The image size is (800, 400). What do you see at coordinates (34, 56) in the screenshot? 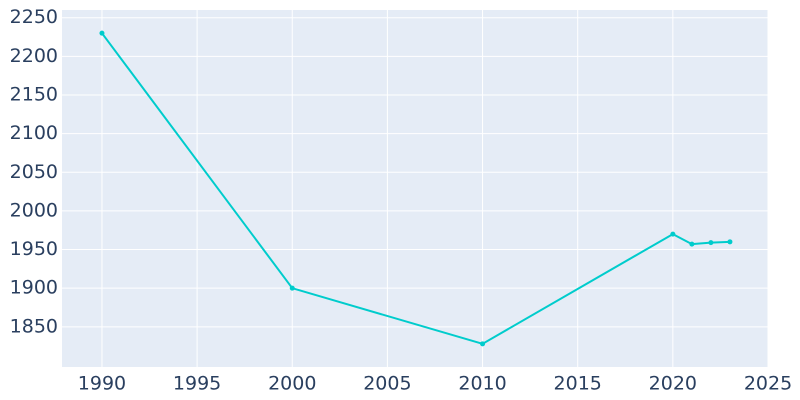
I see `y-tick-label: 2200` at bounding box center [34, 56].